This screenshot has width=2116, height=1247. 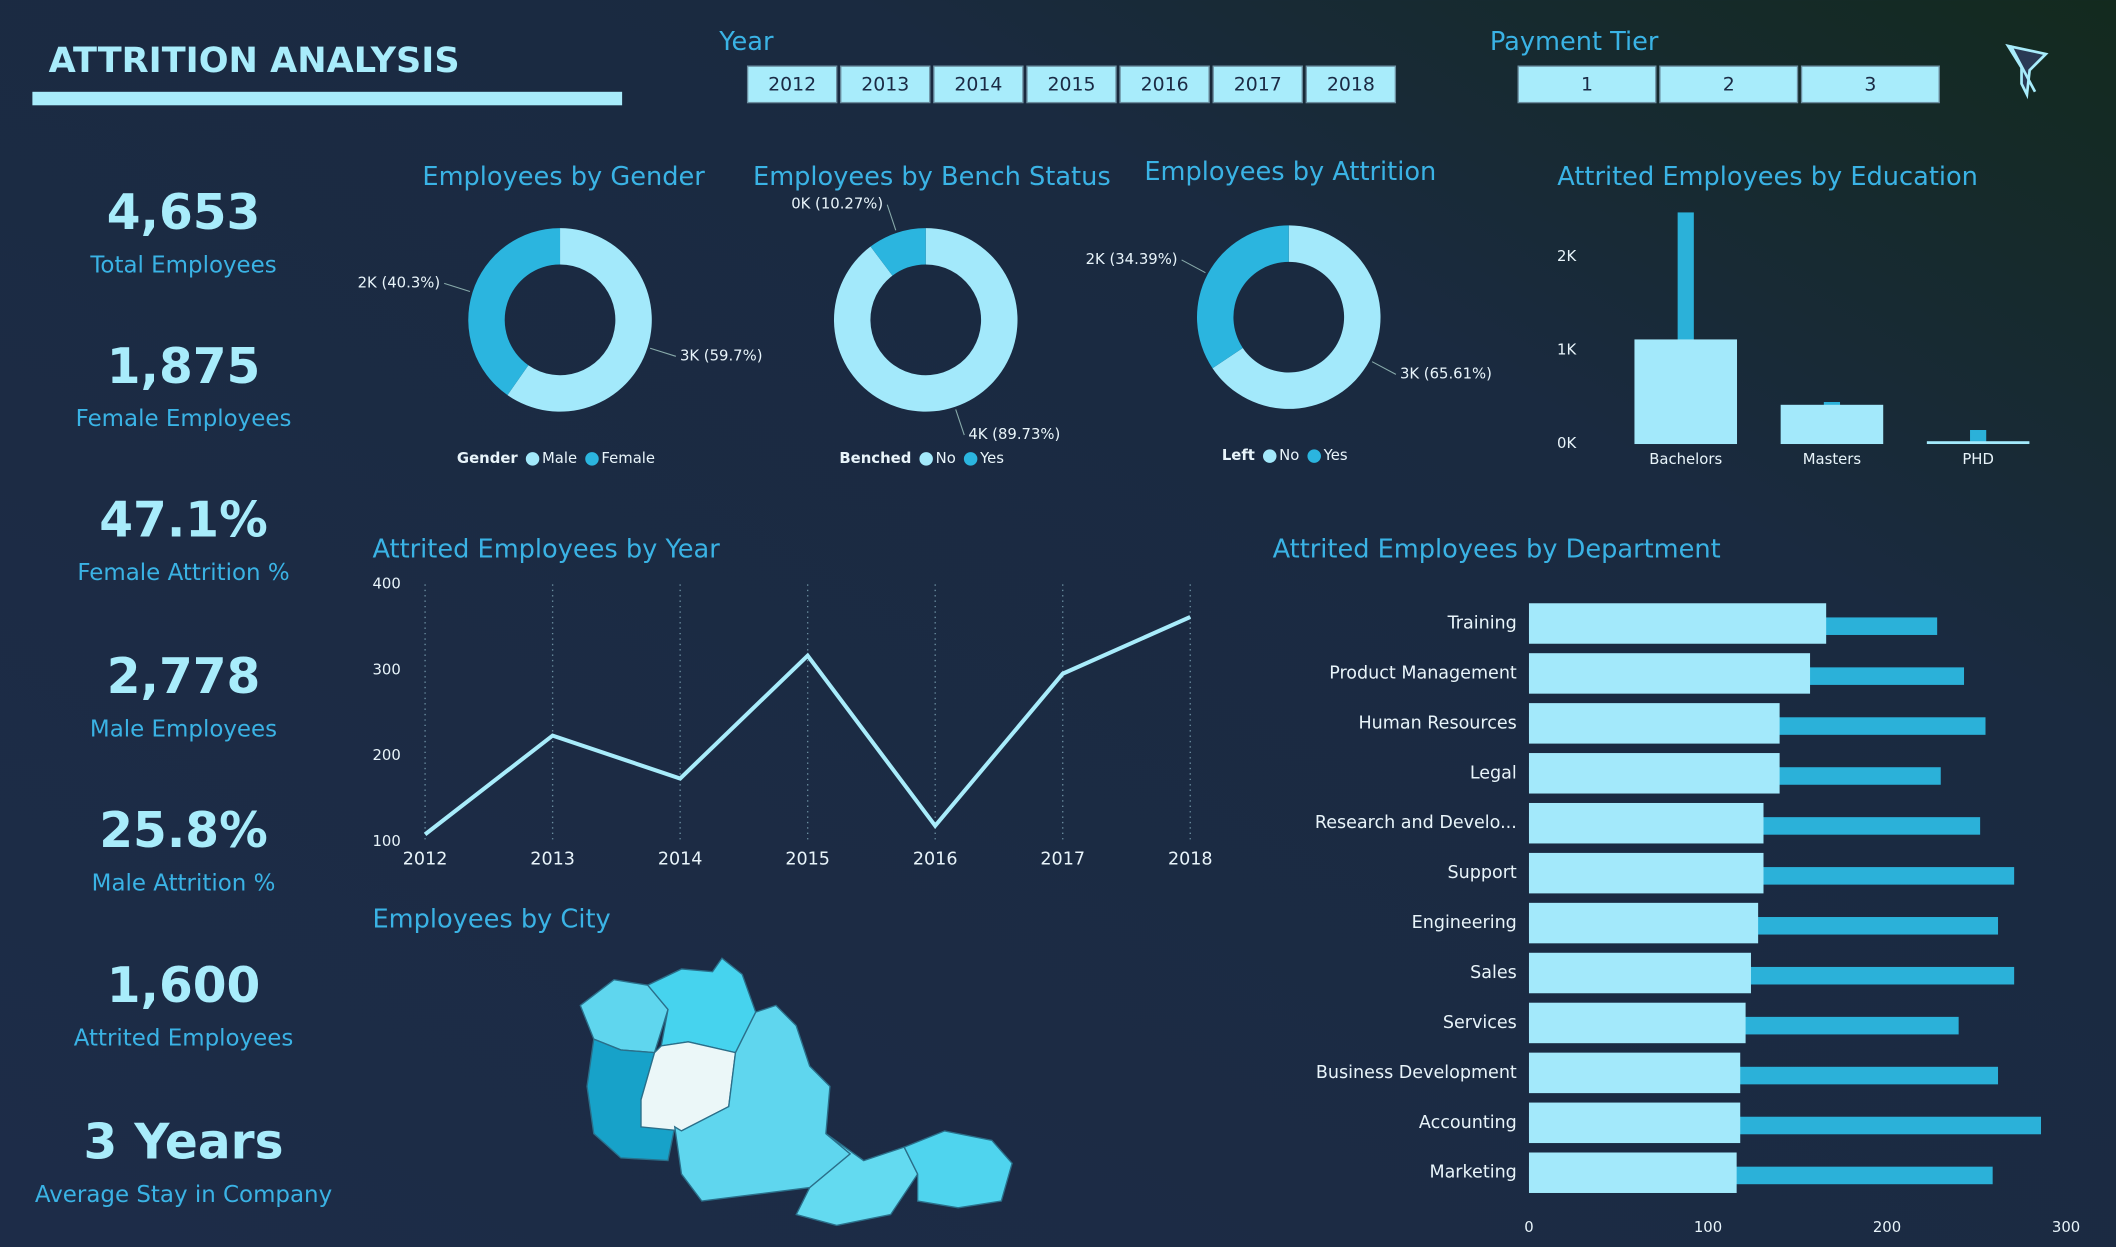 What do you see at coordinates (1437, 723) in the screenshot?
I see `y-tick-label: Human Resources` at bounding box center [1437, 723].